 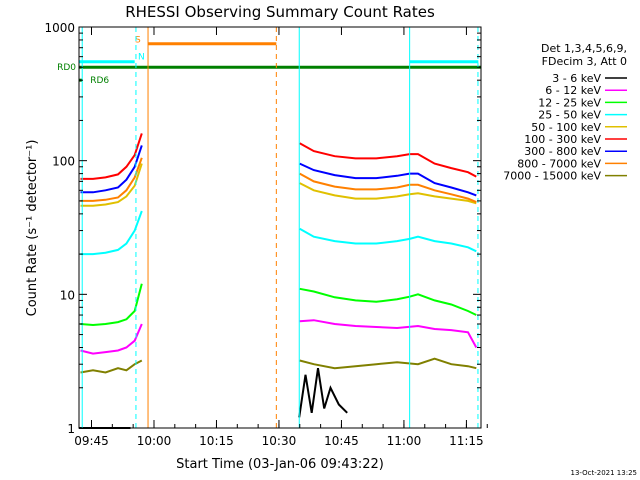 I want to click on y-tick-label: 100, so click(x=63, y=162).